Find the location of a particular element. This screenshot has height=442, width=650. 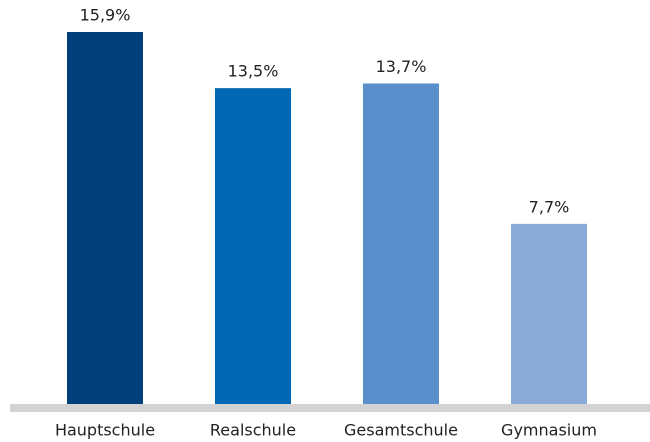

value-label: 15,9% is located at coordinates (105, 15).